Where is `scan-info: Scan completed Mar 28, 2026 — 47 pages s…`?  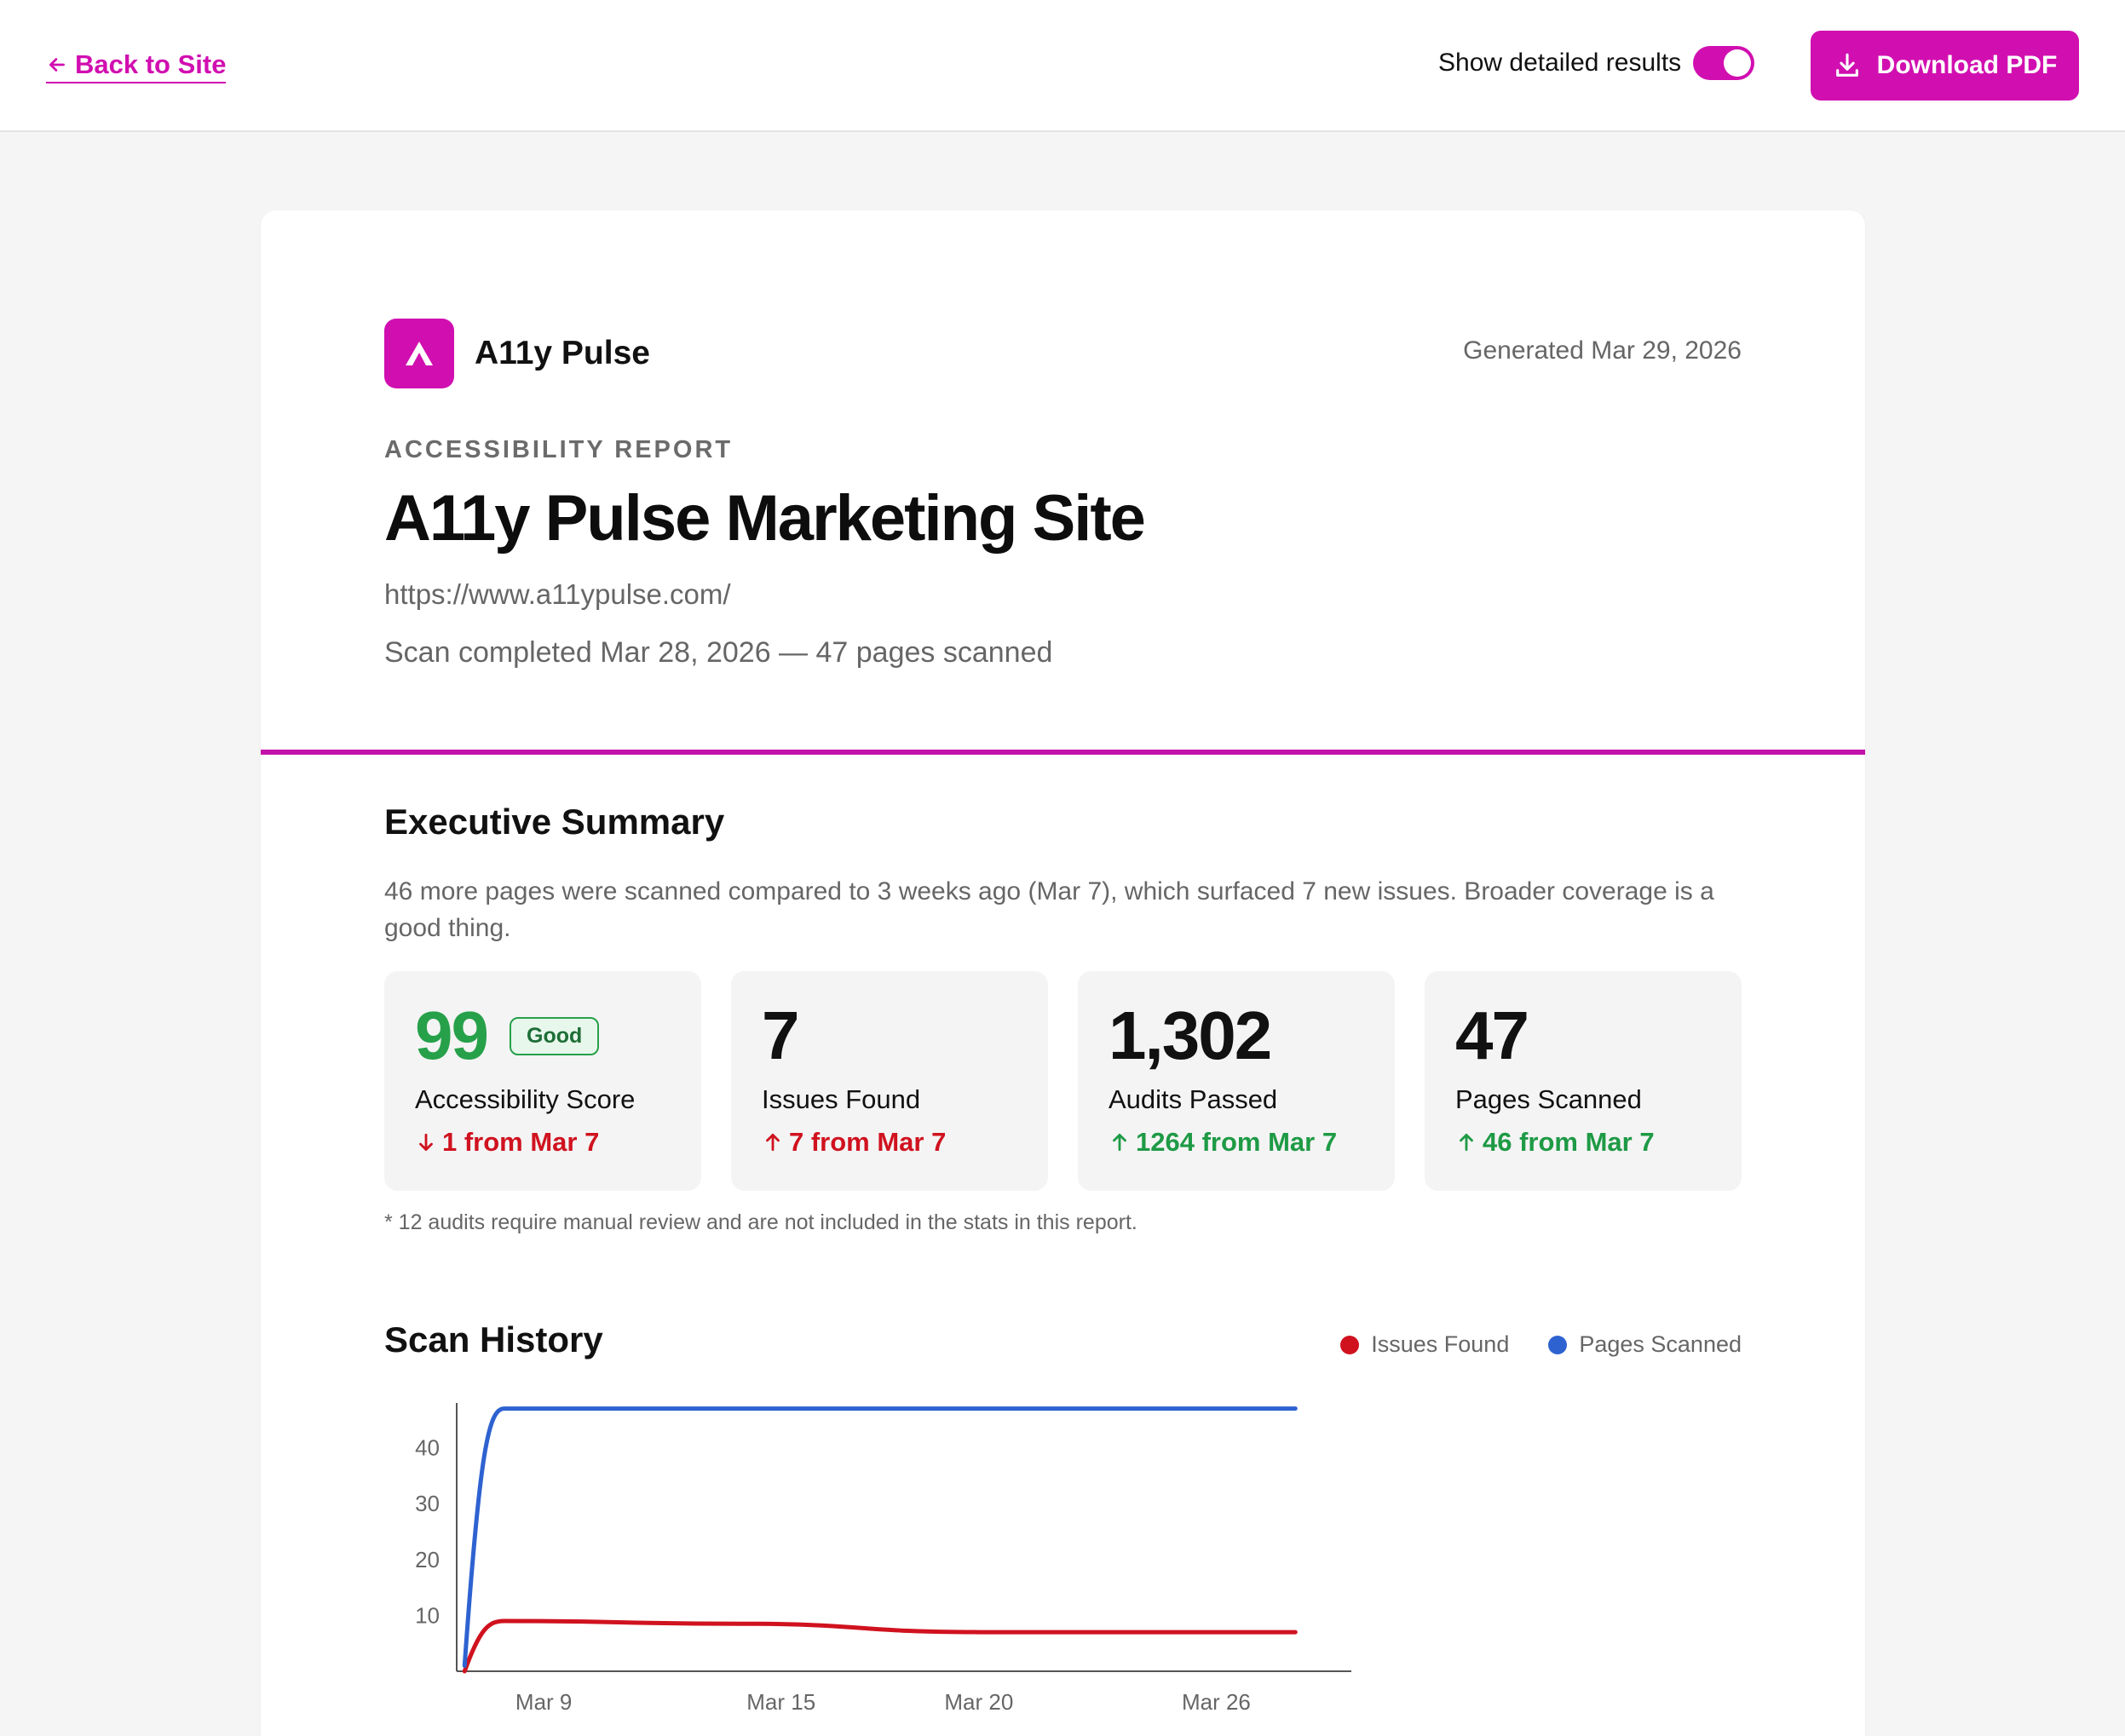
scan-info: Scan completed Mar 28, 2026 — 47 pages s… is located at coordinates (719, 652).